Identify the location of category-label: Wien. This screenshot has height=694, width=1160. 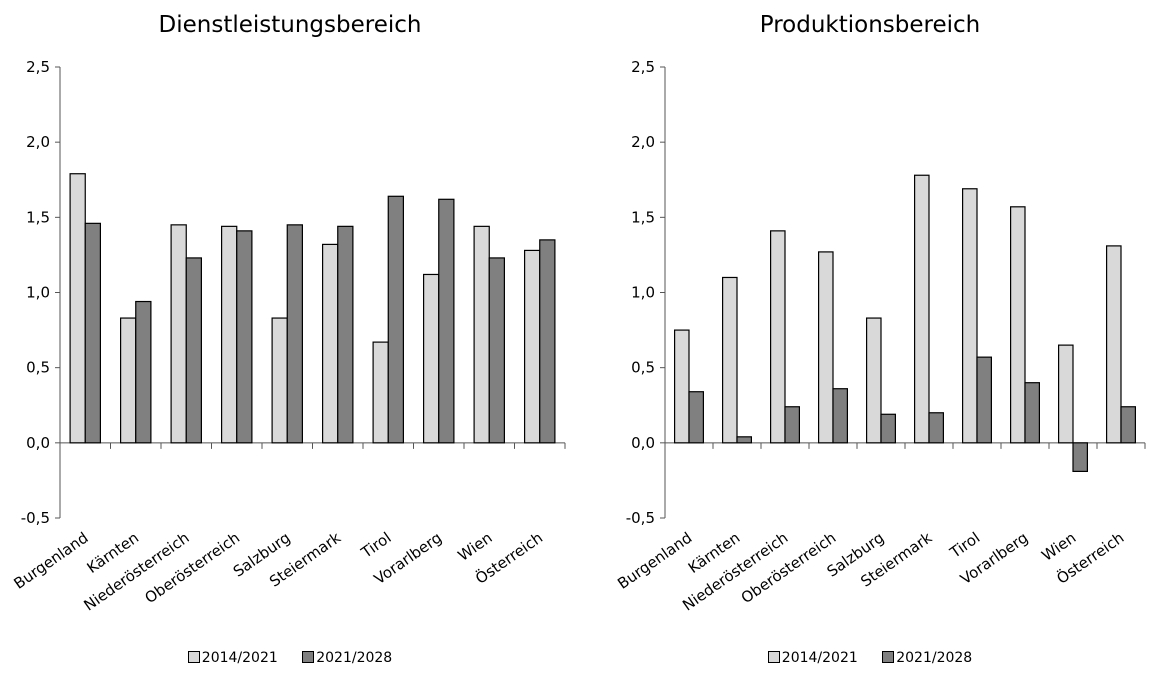
(475, 547).